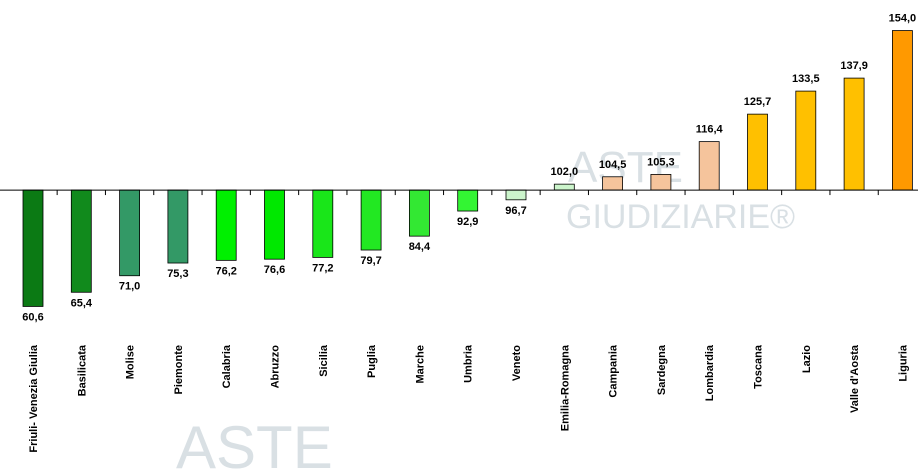  Describe the element at coordinates (515, 211) in the screenshot. I see `value-label: 96,7` at that location.